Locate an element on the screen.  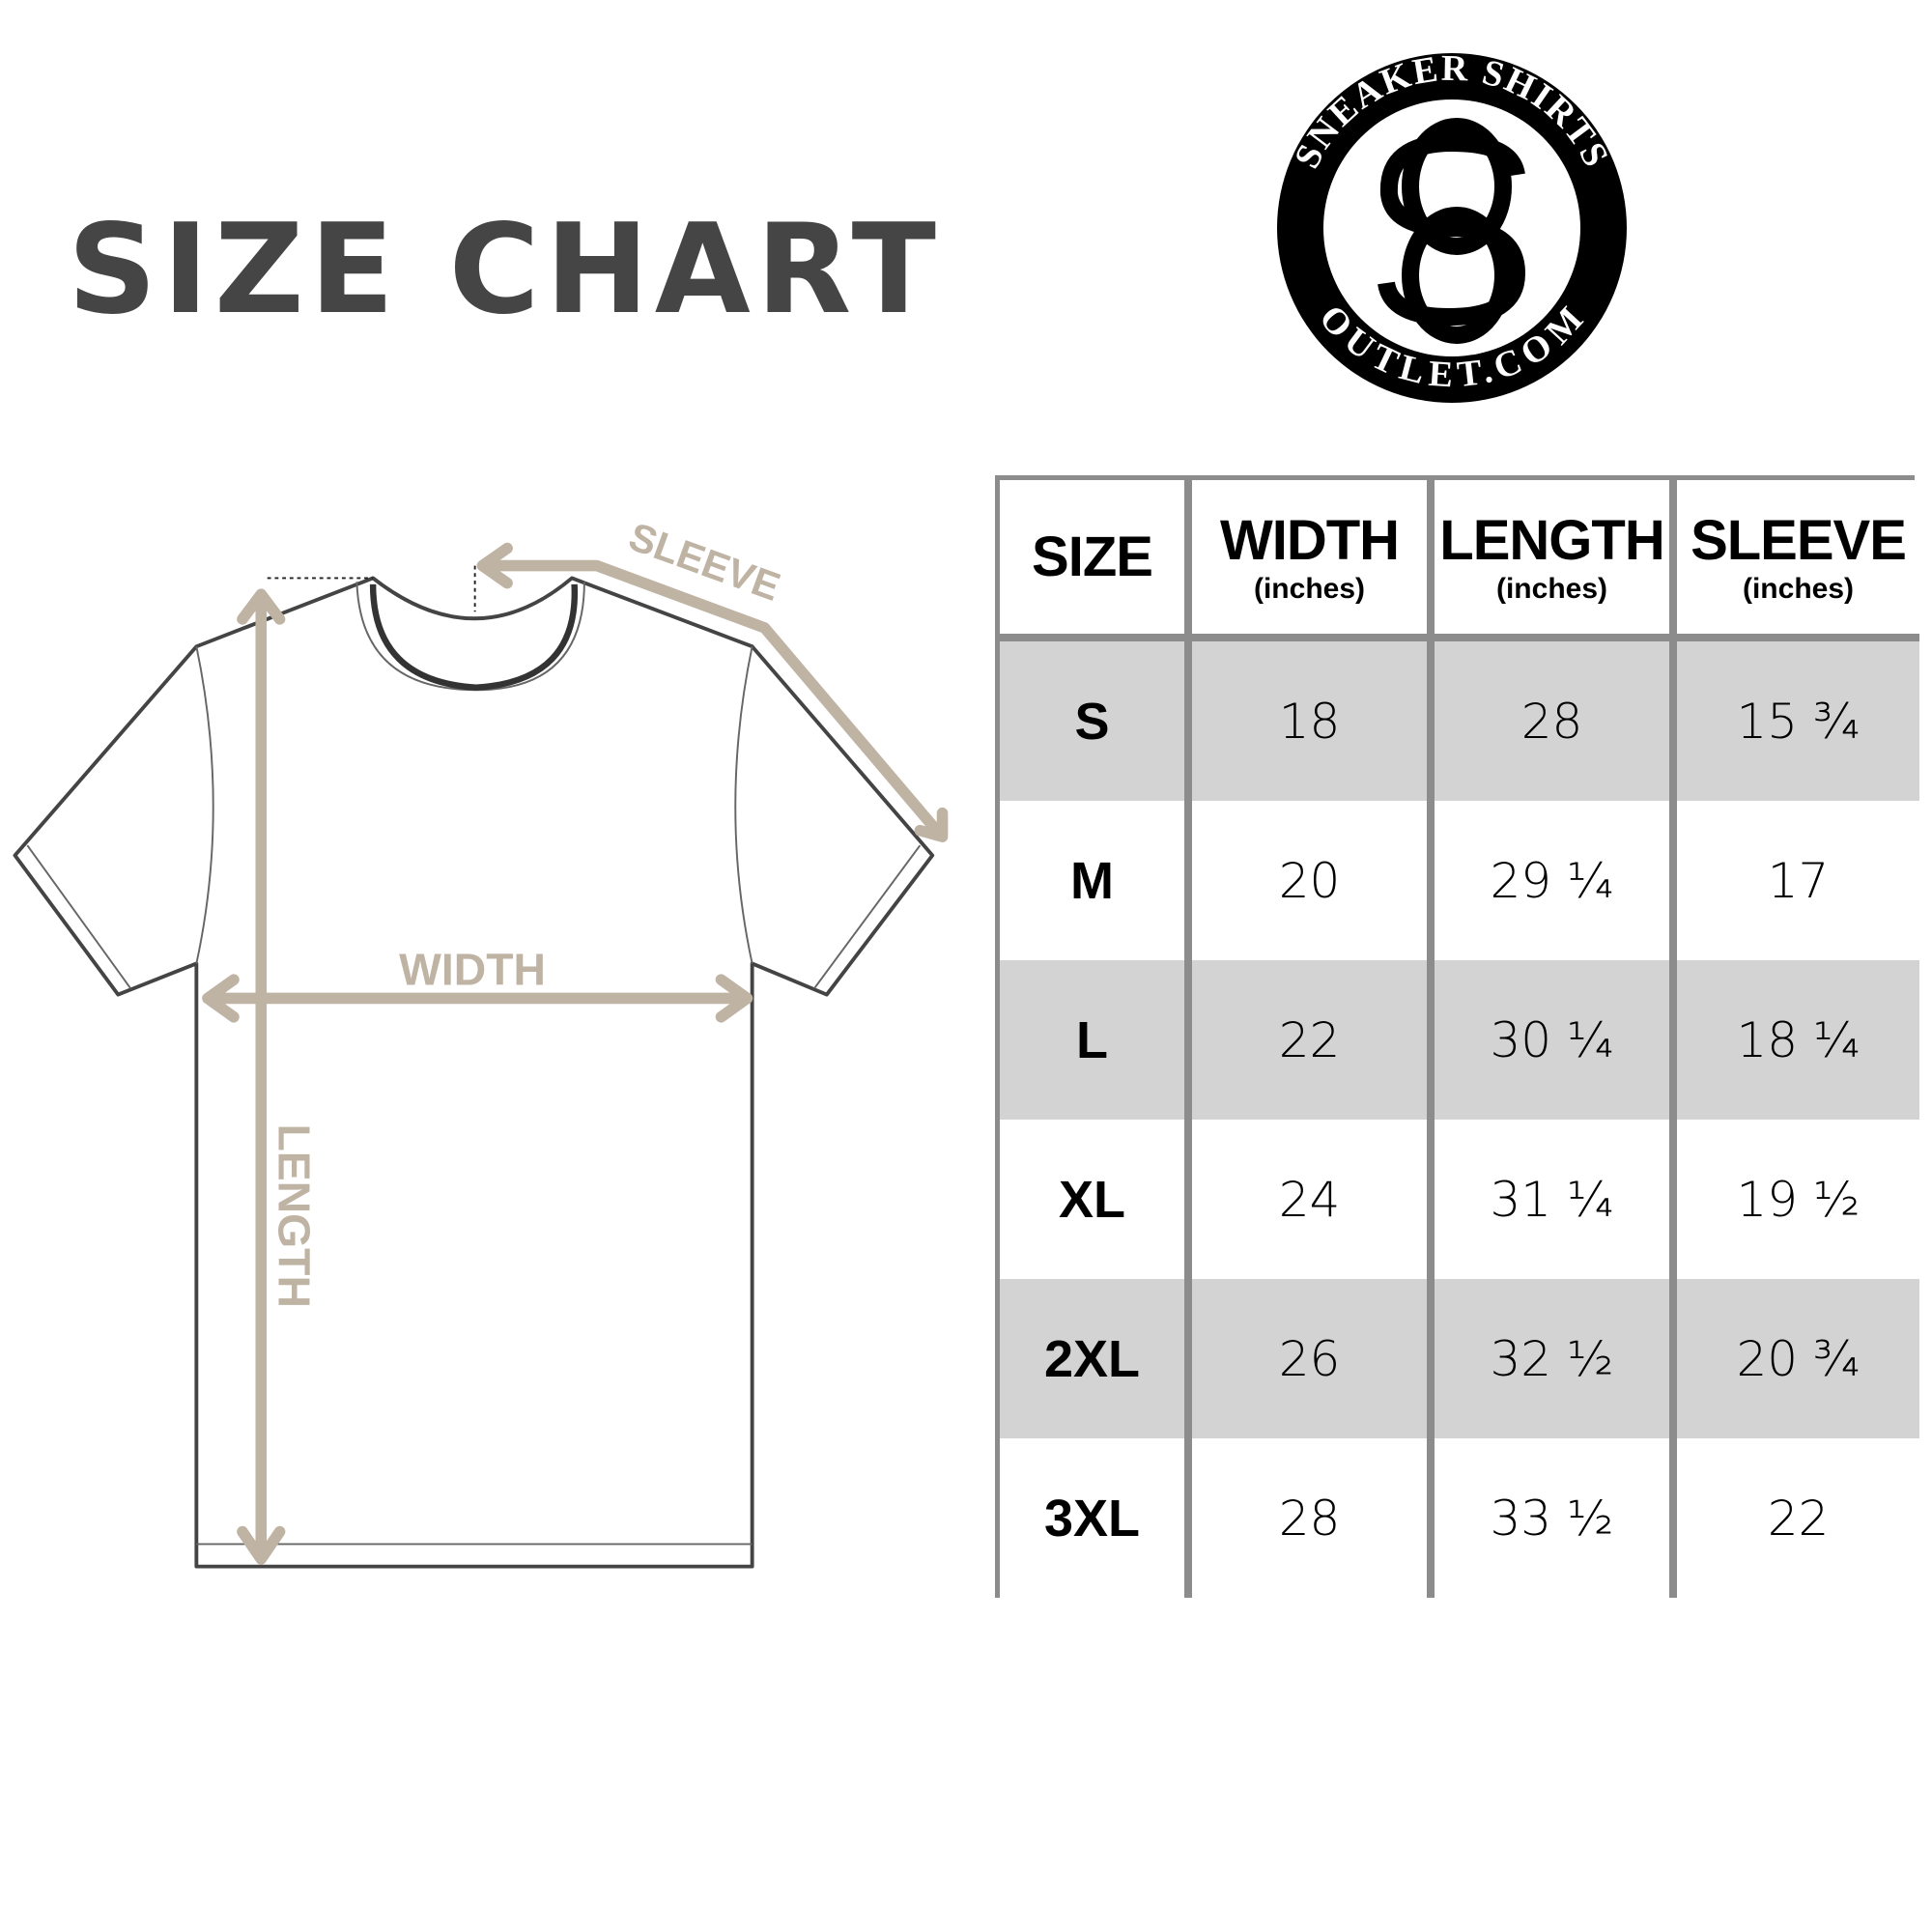
measurement-value: 15 ¾ is located at coordinates (1798, 721).